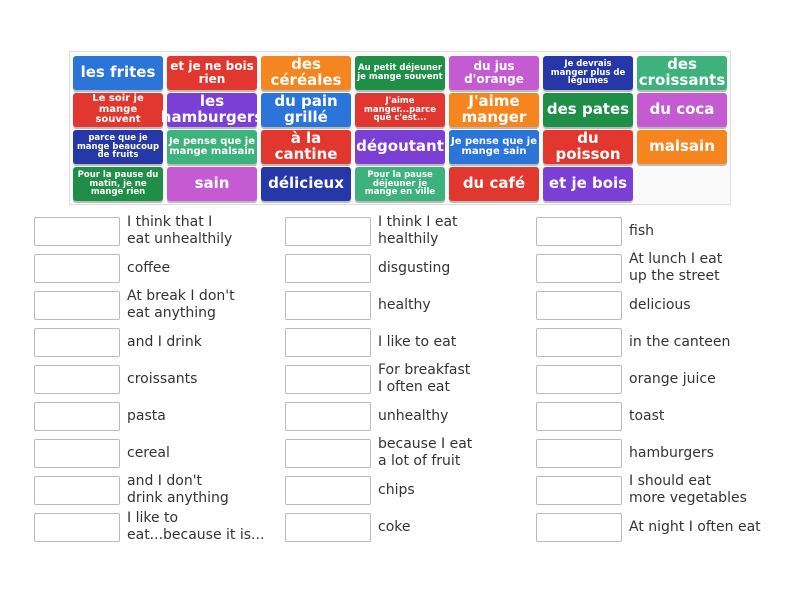 The image size is (800, 600). What do you see at coordinates (118, 110) in the screenshot?
I see `answer-tile: Le soir je mange souvent` at bounding box center [118, 110].